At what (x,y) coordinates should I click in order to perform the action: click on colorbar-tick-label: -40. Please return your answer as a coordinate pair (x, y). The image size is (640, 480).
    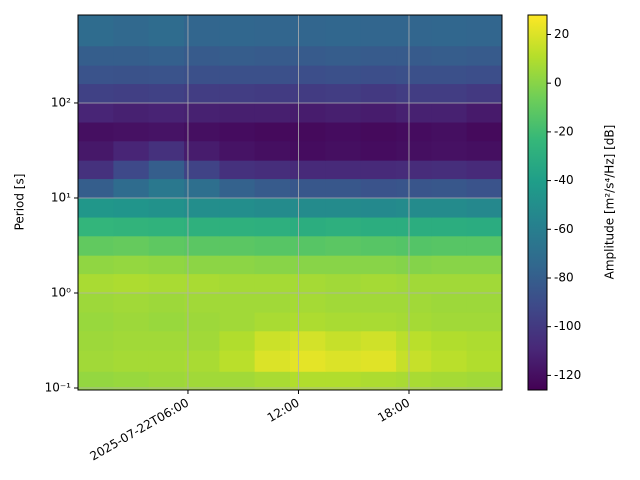
    Looking at the image, I should click on (564, 180).